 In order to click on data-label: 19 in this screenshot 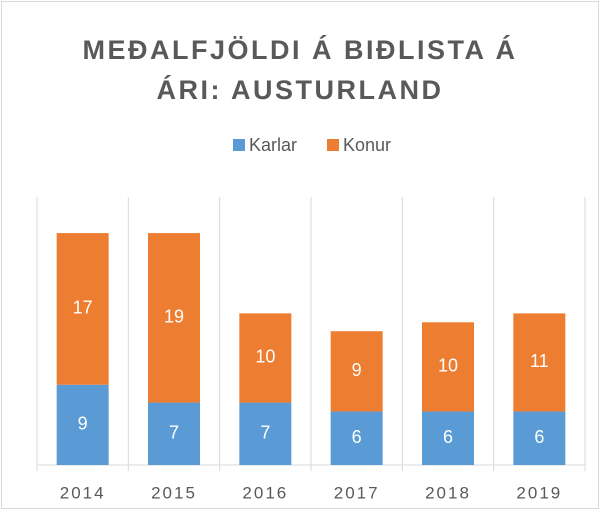, I will do `click(174, 317)`.